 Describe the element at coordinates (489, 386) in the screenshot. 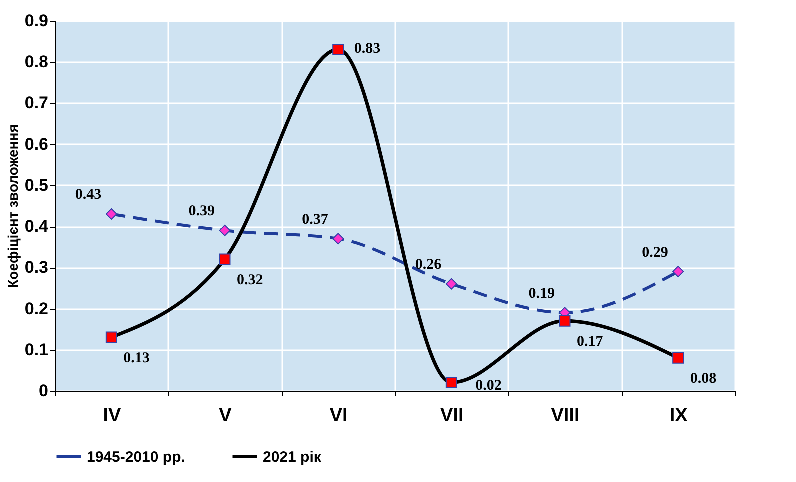

I see `data-label: 0.02` at that location.